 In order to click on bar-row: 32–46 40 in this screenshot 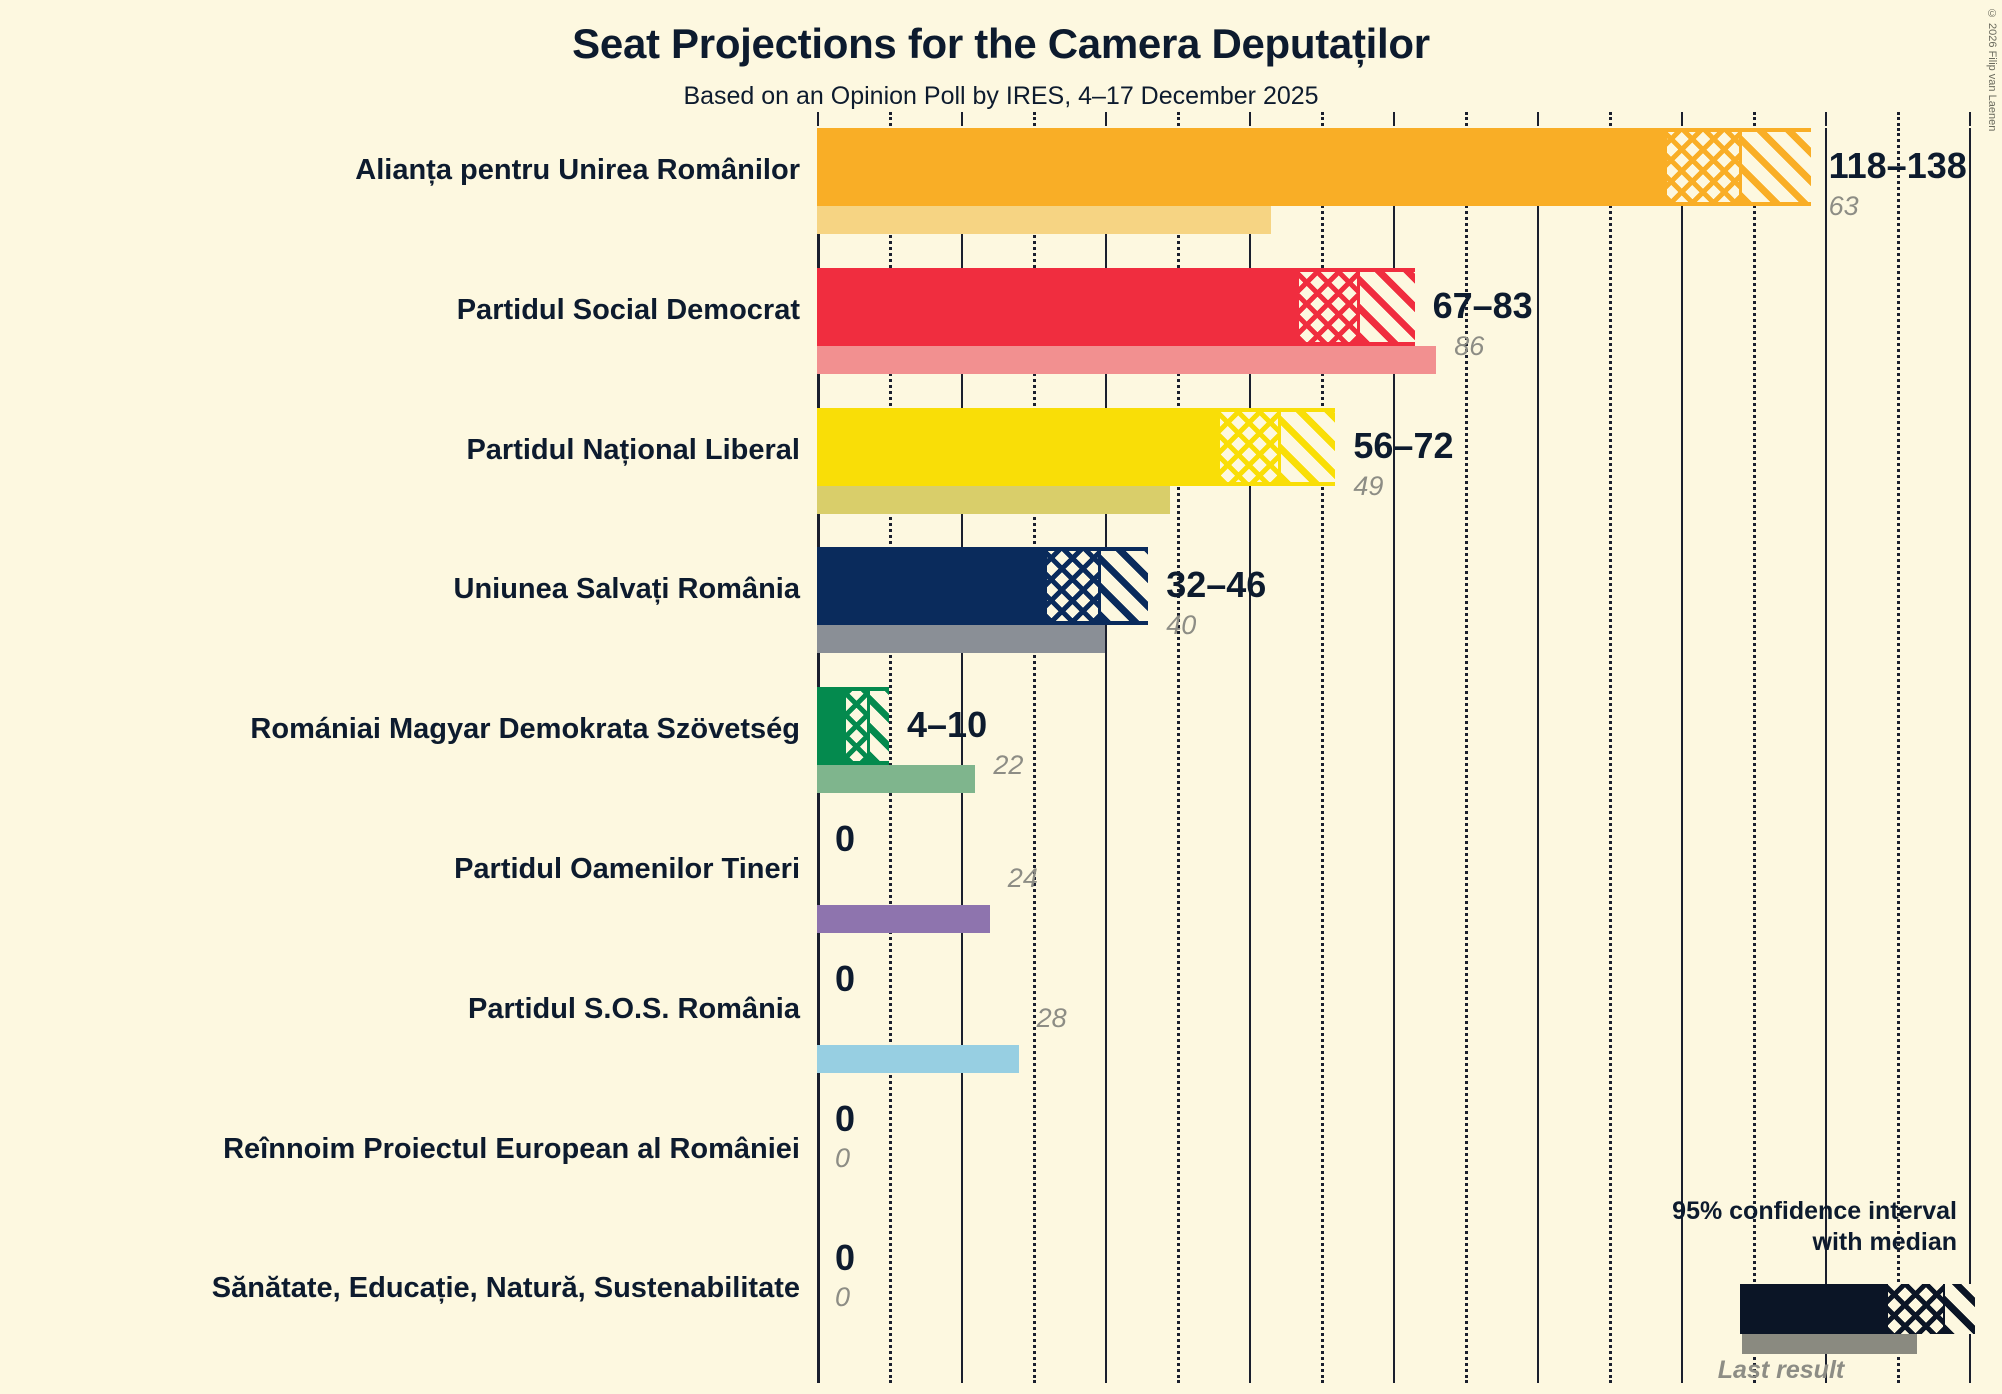, I will do `click(1409, 600)`.